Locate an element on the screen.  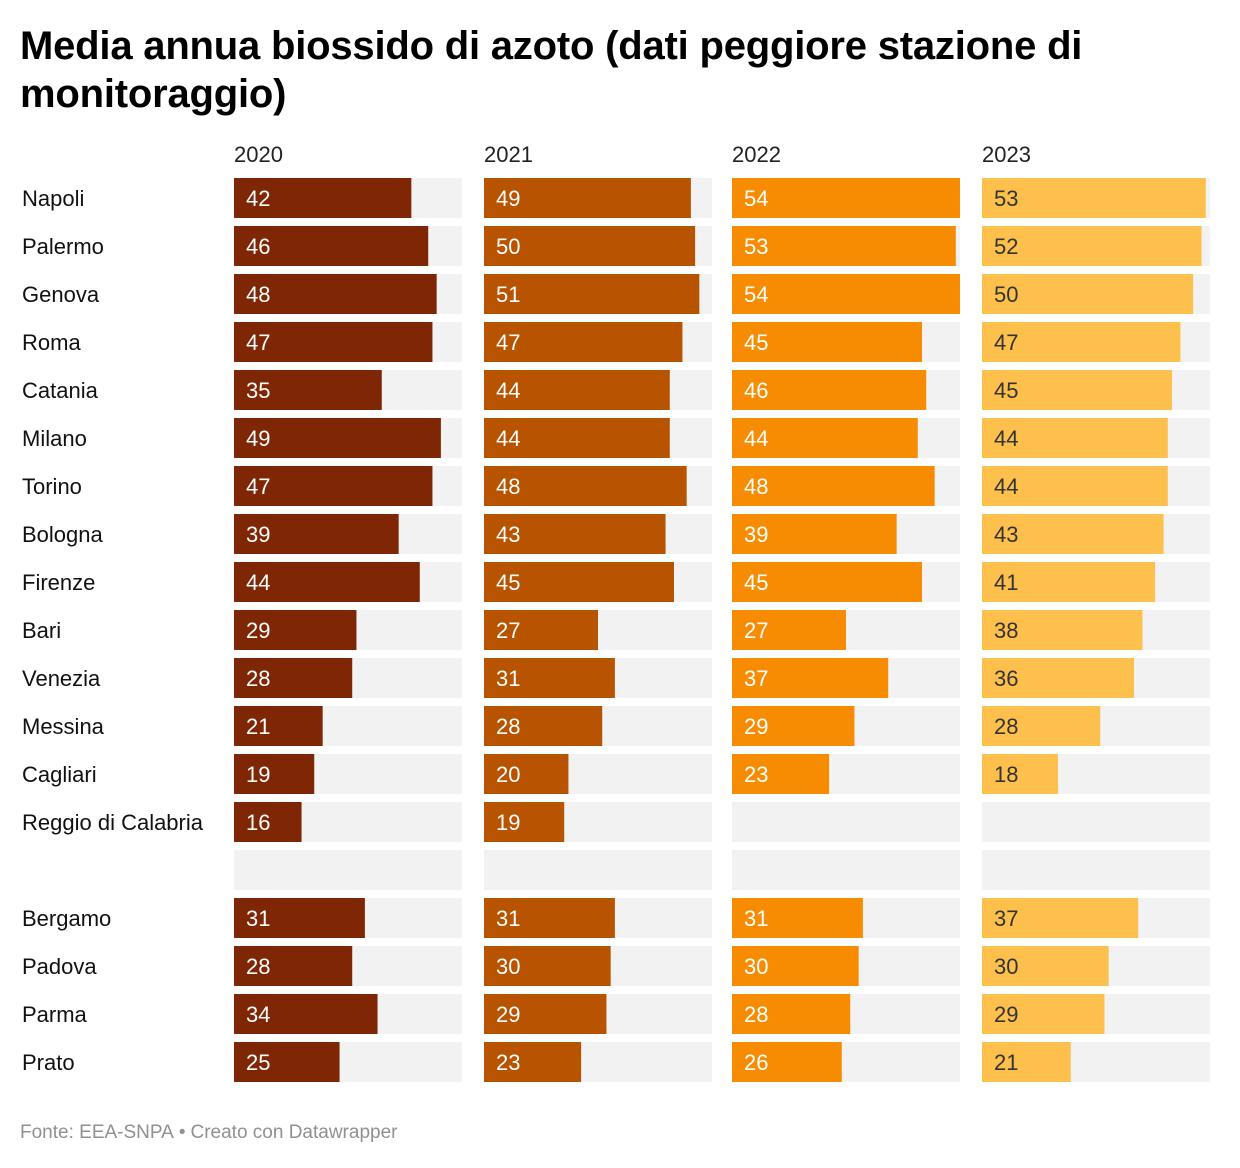
credit-note: Creato con Datawrapper is located at coordinates (294, 1132).